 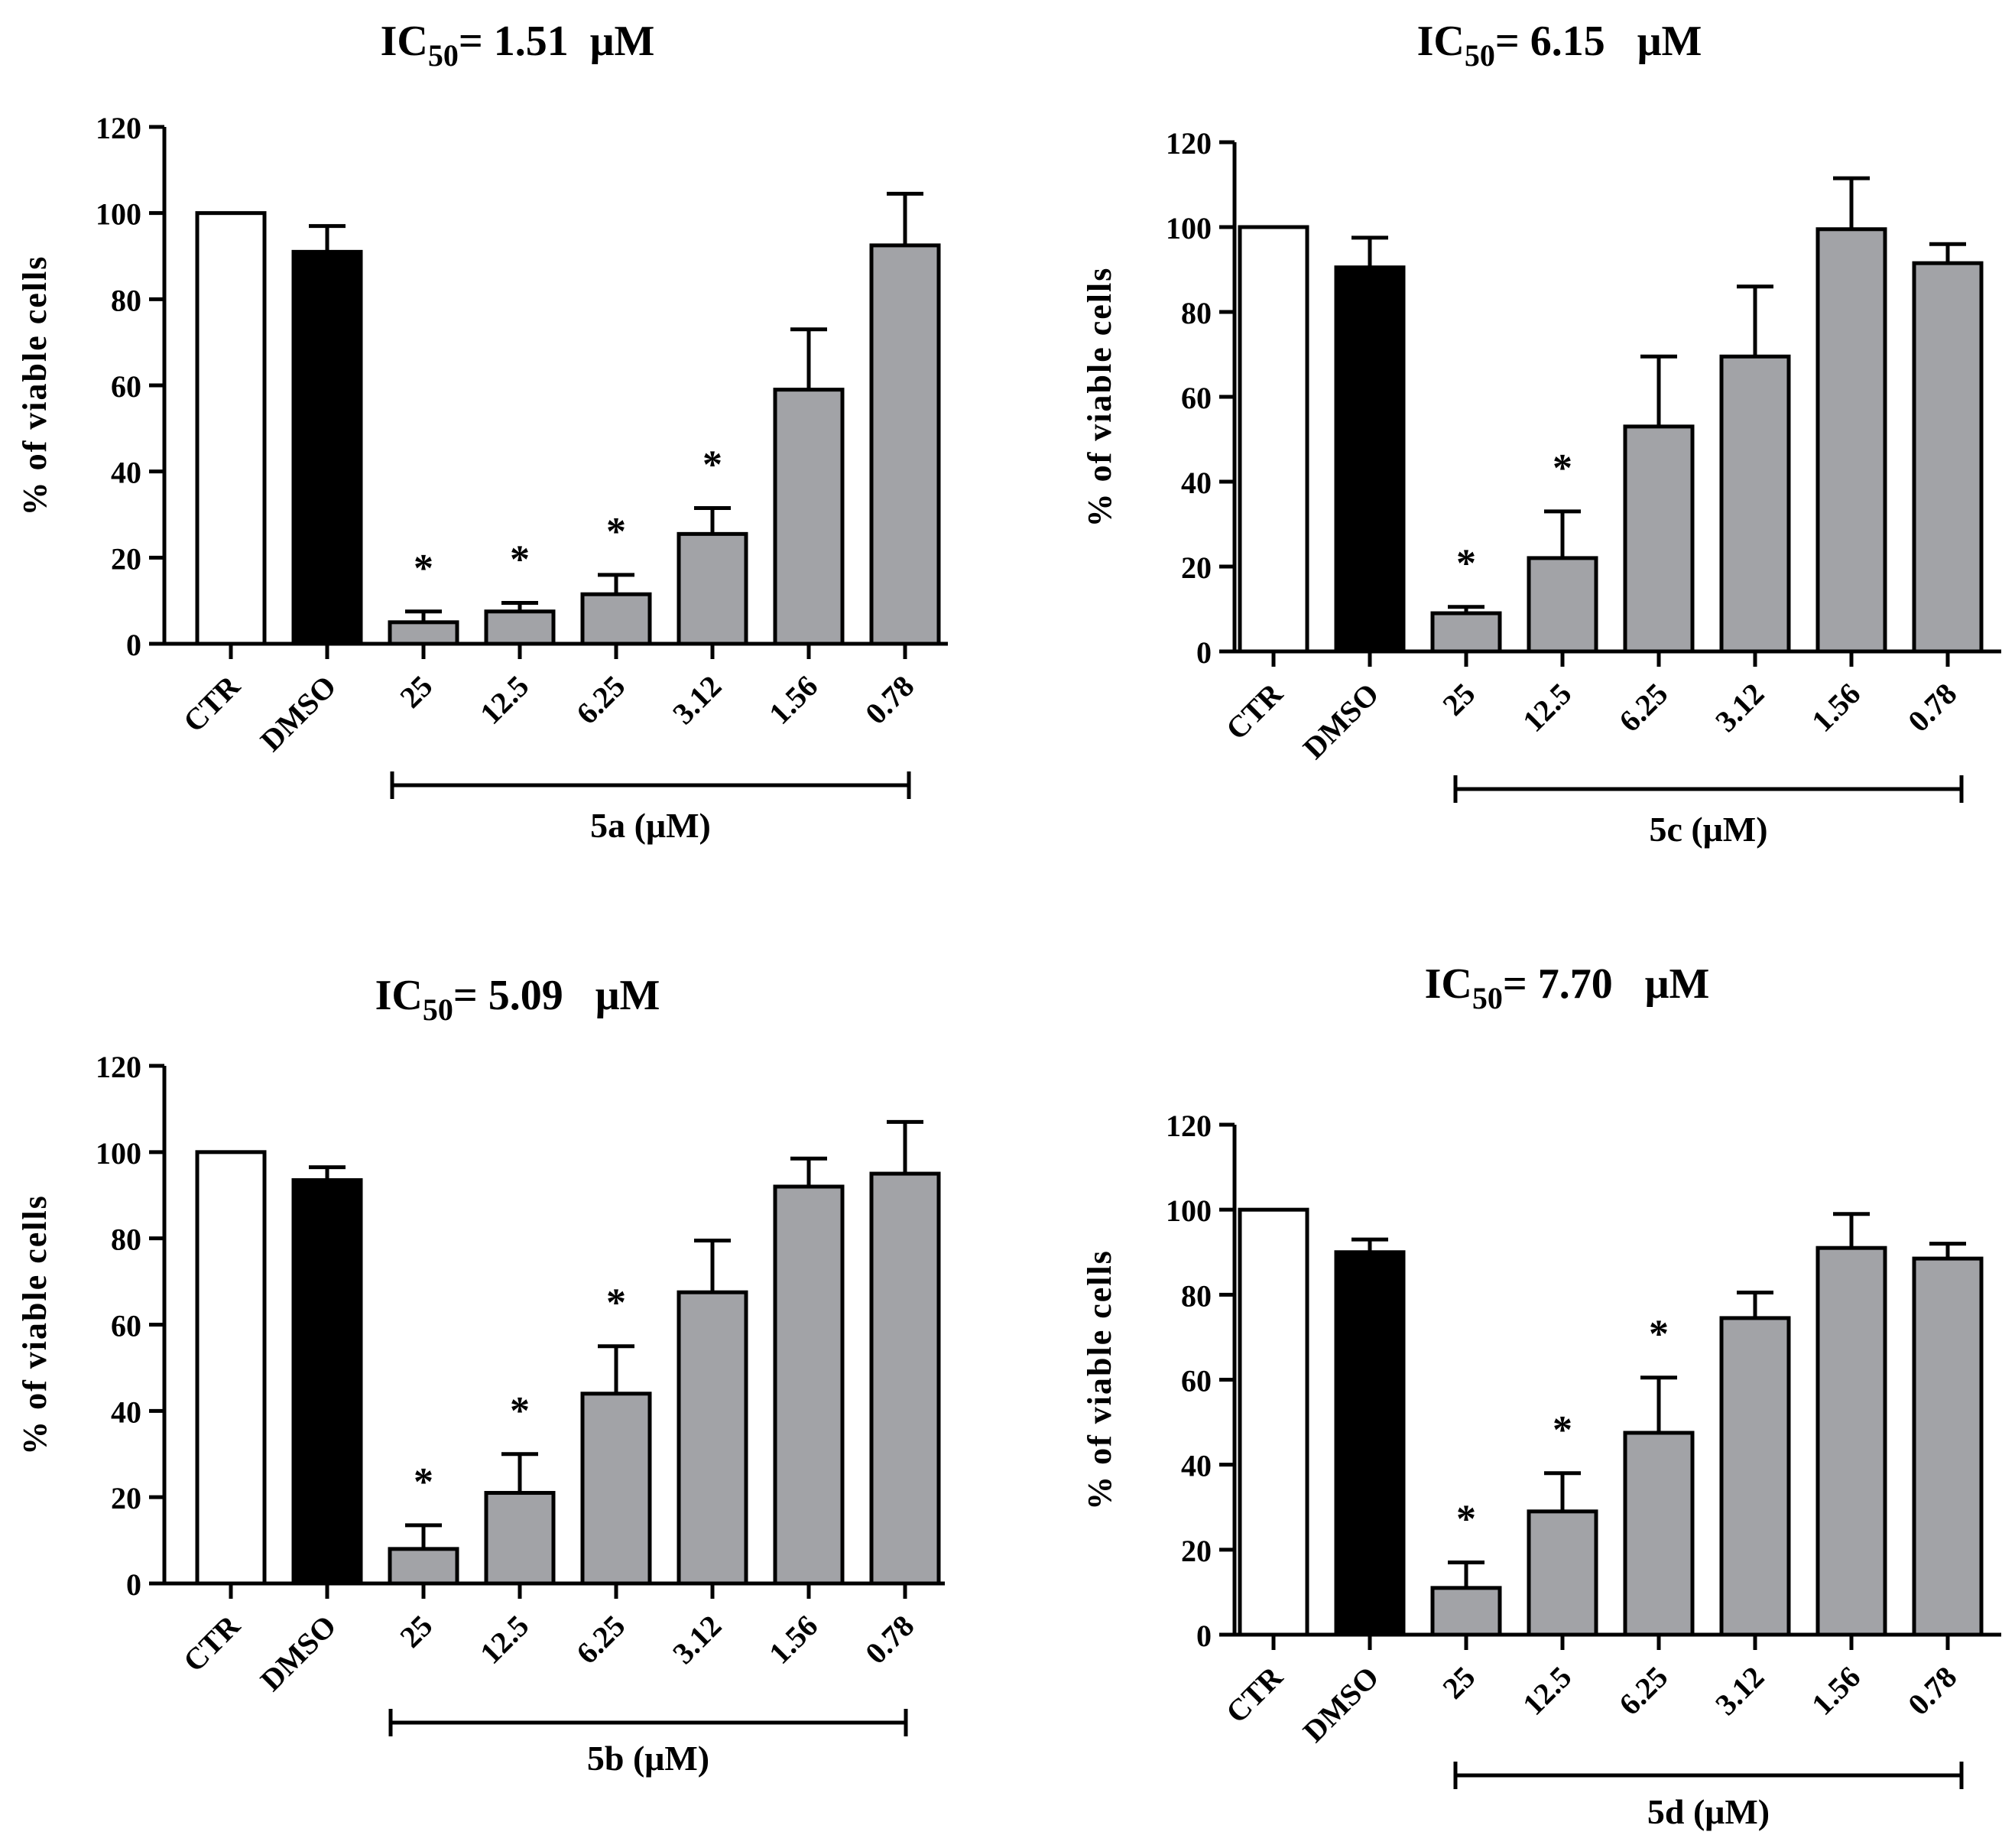 I want to click on title-value: = 6.15 μM, so click(x=1598, y=41).